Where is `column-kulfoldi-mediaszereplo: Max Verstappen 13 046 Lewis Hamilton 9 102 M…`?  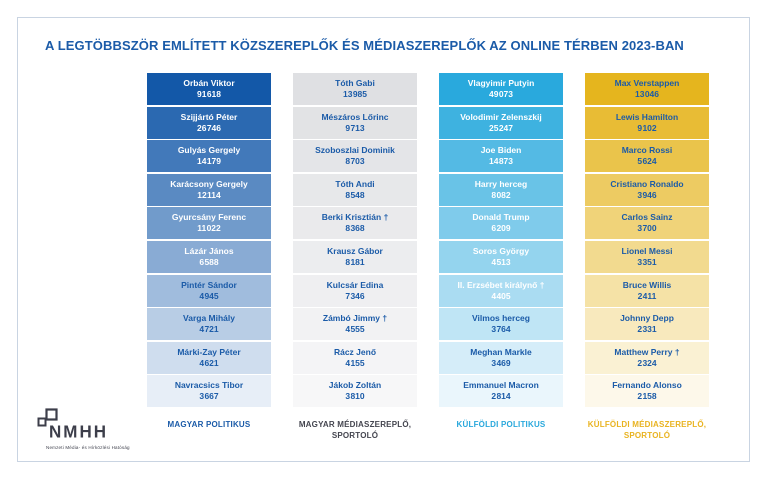 column-kulfoldi-mediaszereplo: Max Verstappen 13 046 Lewis Hamilton 9 102 M… is located at coordinates (647, 240).